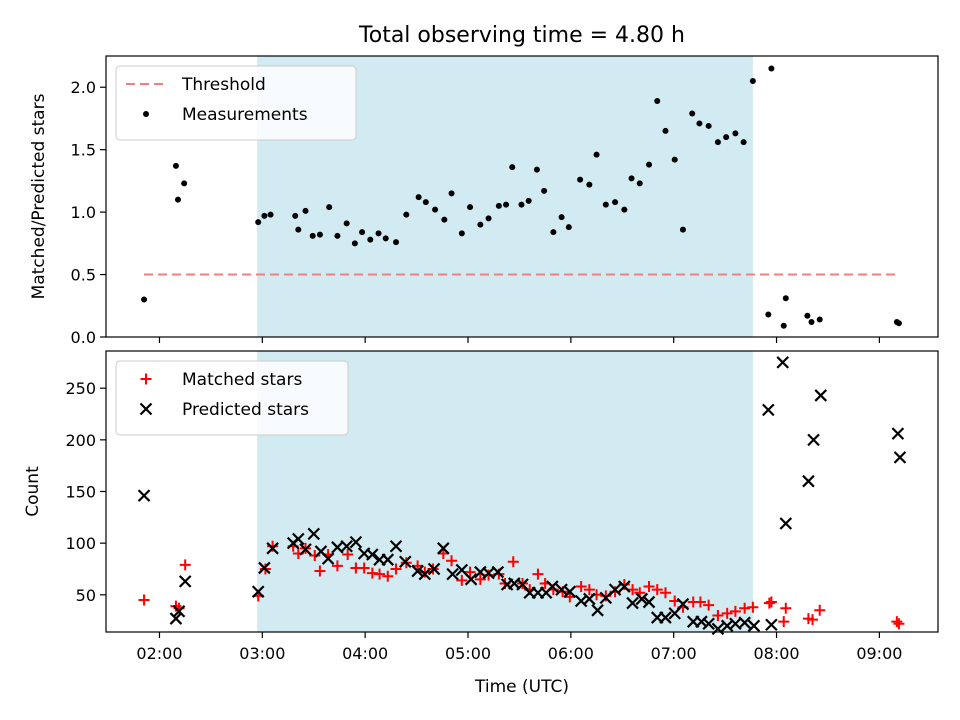 The width and height of the screenshot is (960, 720). What do you see at coordinates (83, 275) in the screenshot?
I see `y-tick-label: 0.5` at bounding box center [83, 275].